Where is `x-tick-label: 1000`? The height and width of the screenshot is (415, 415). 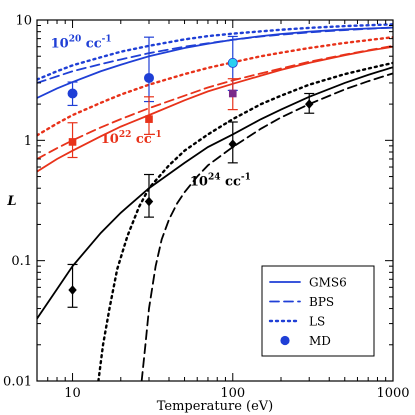 x-tick-label: 1000 is located at coordinates (392, 393).